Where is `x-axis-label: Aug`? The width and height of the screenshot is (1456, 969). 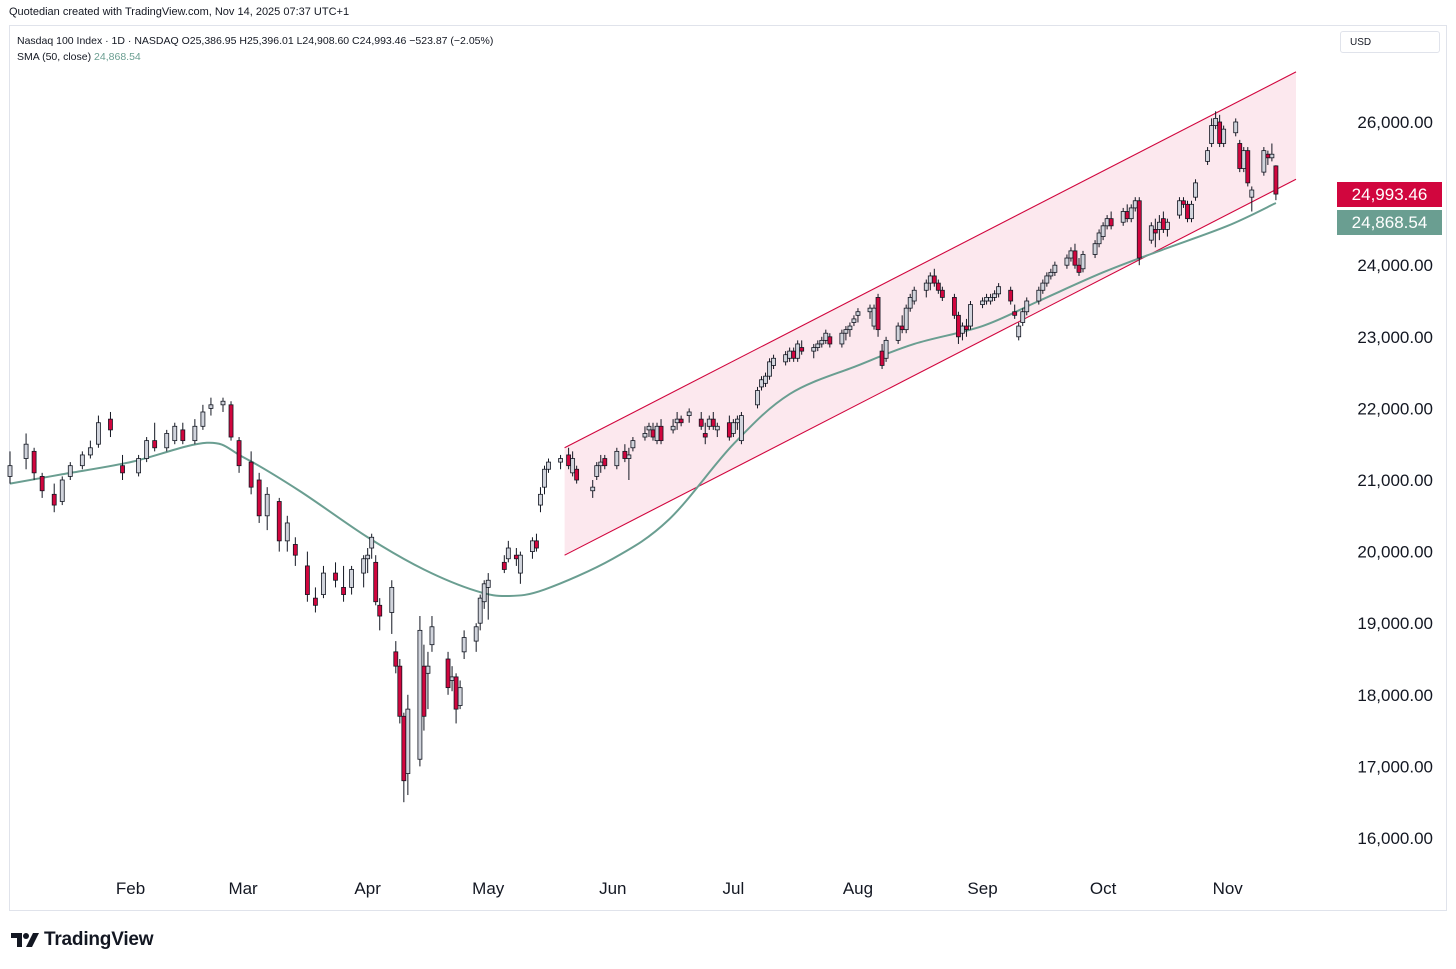 x-axis-label: Aug is located at coordinates (858, 888).